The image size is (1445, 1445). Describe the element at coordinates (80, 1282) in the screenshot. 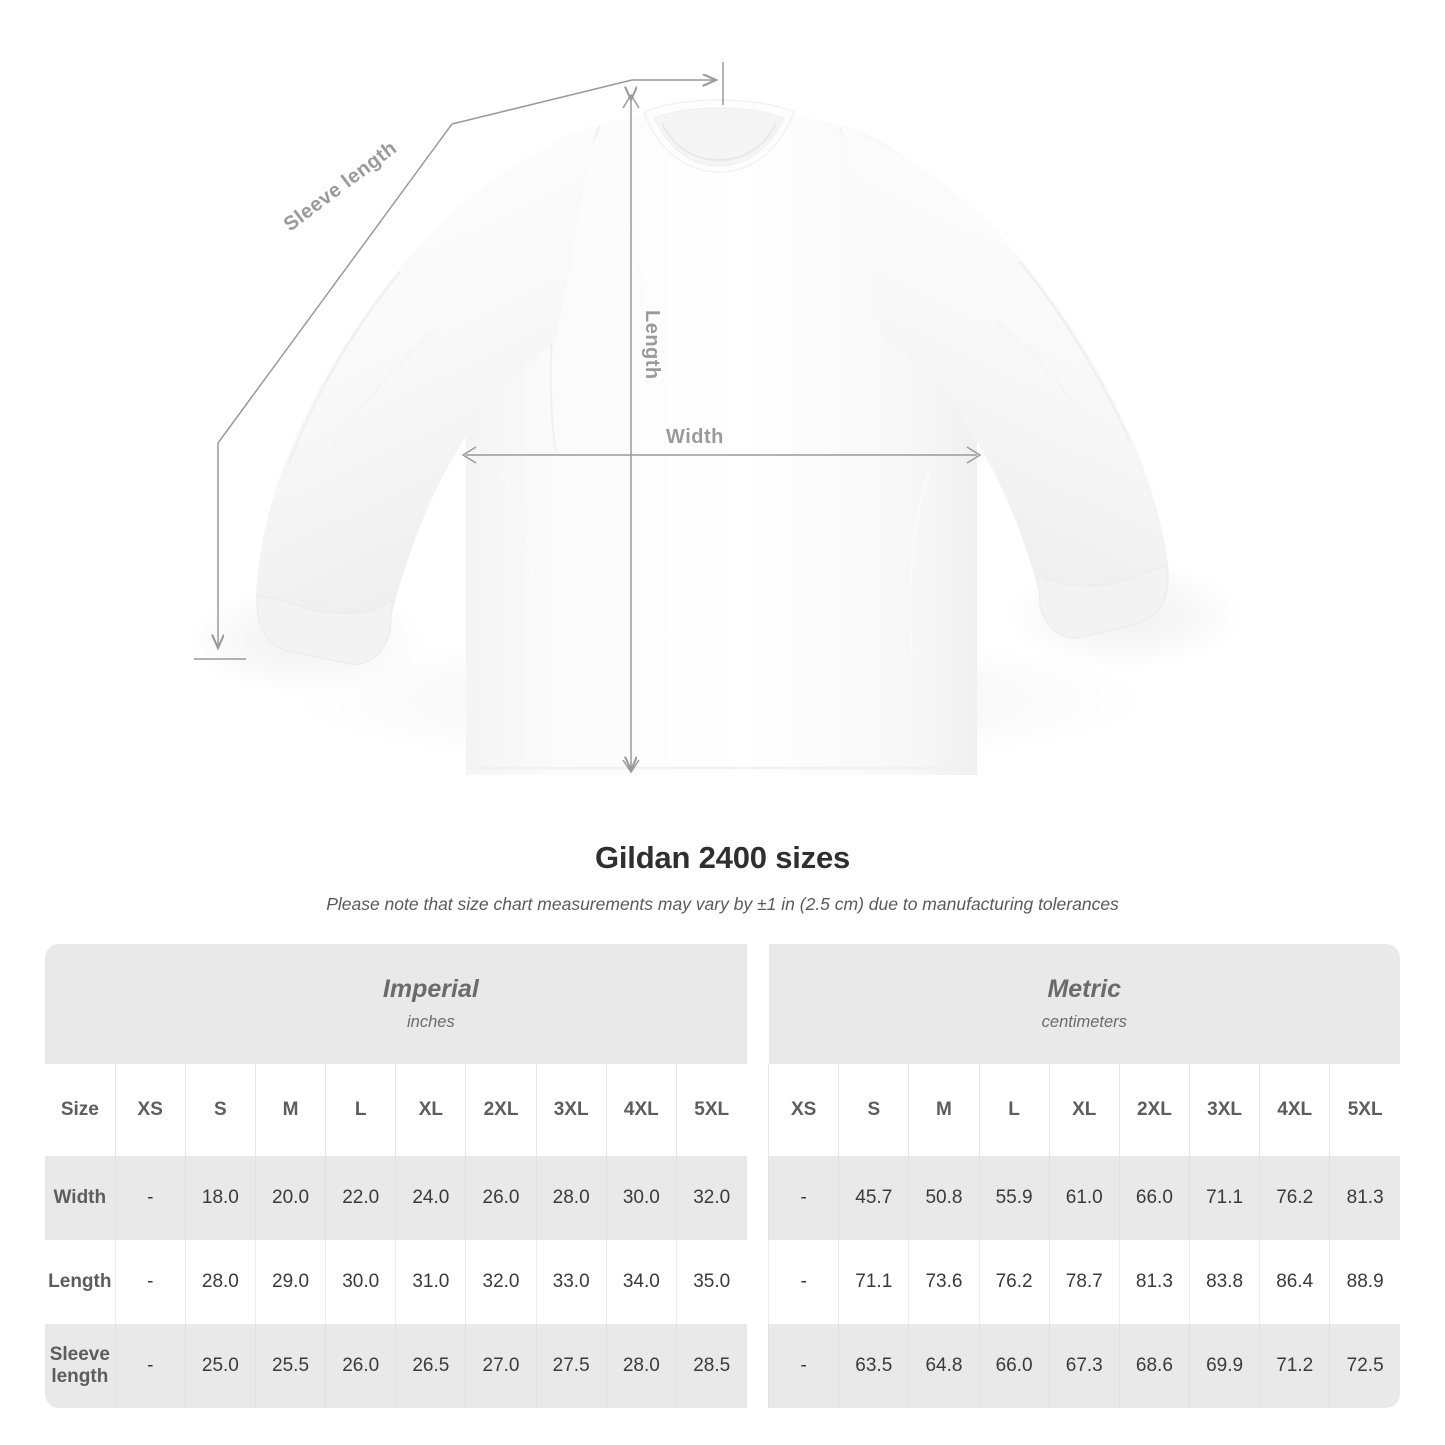

I see `row-label-length: Length` at that location.